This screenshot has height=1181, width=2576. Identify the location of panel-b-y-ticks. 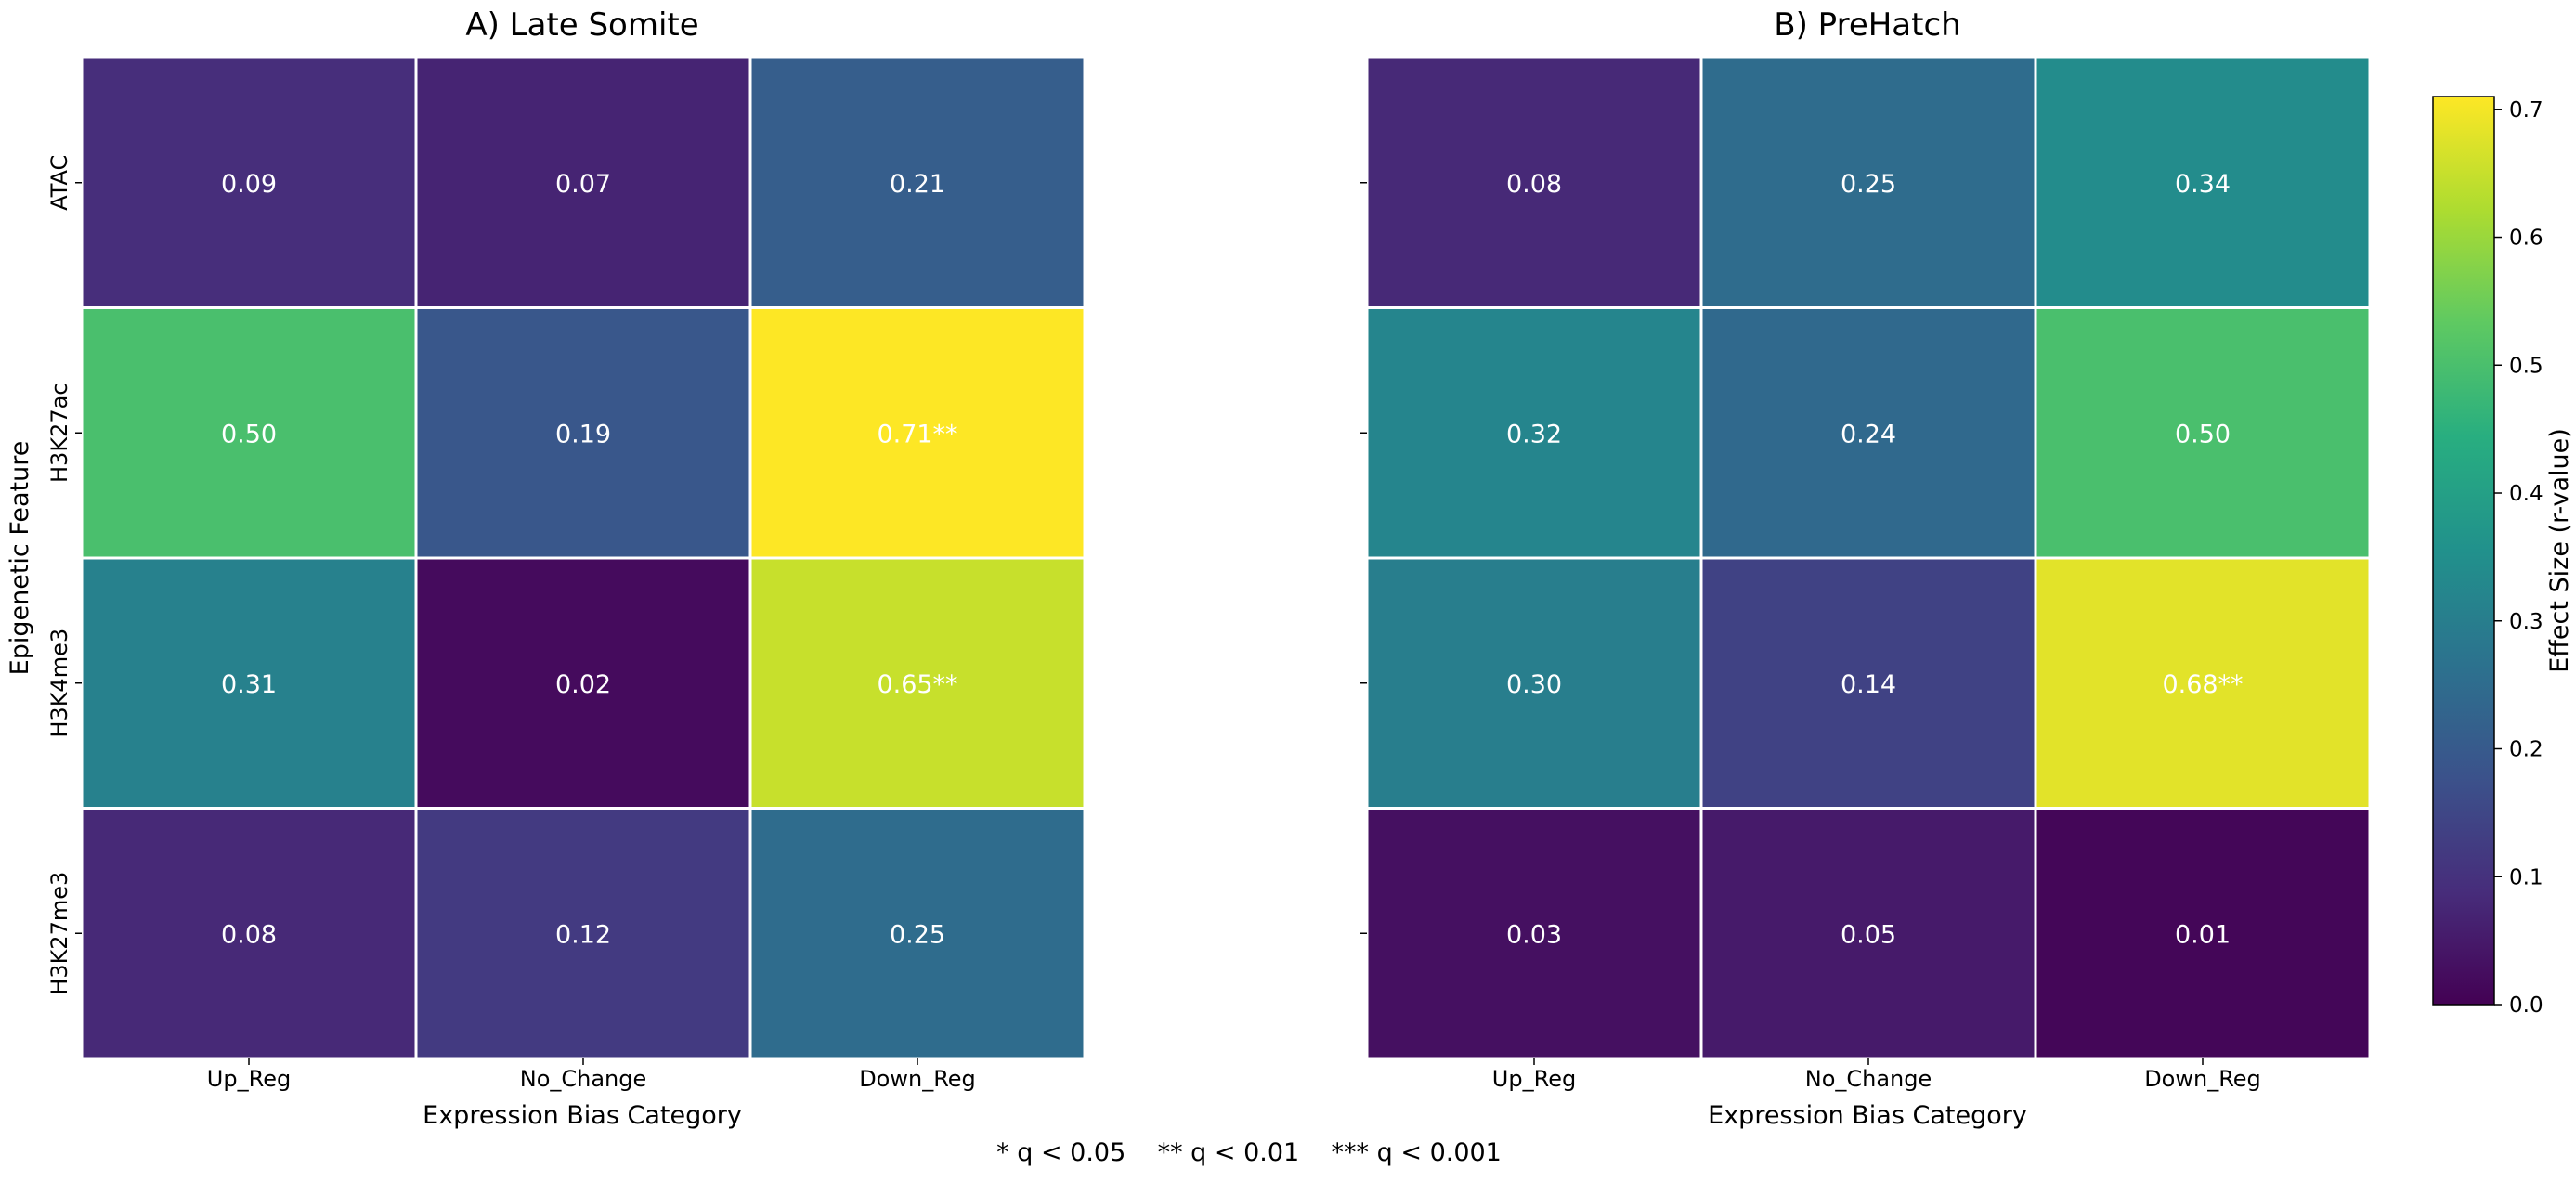
(1363, 558).